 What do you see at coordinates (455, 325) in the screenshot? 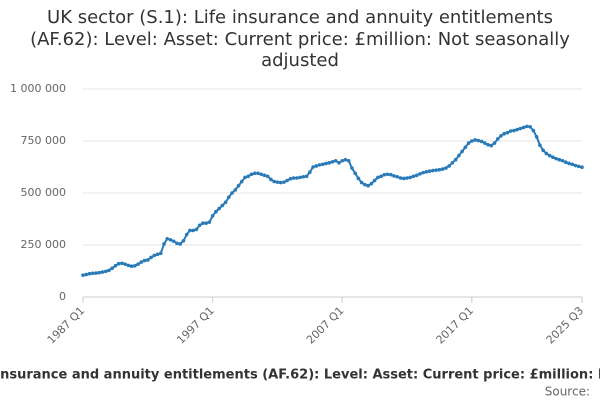
I see `x-tick-label: 2017 Q1` at bounding box center [455, 325].